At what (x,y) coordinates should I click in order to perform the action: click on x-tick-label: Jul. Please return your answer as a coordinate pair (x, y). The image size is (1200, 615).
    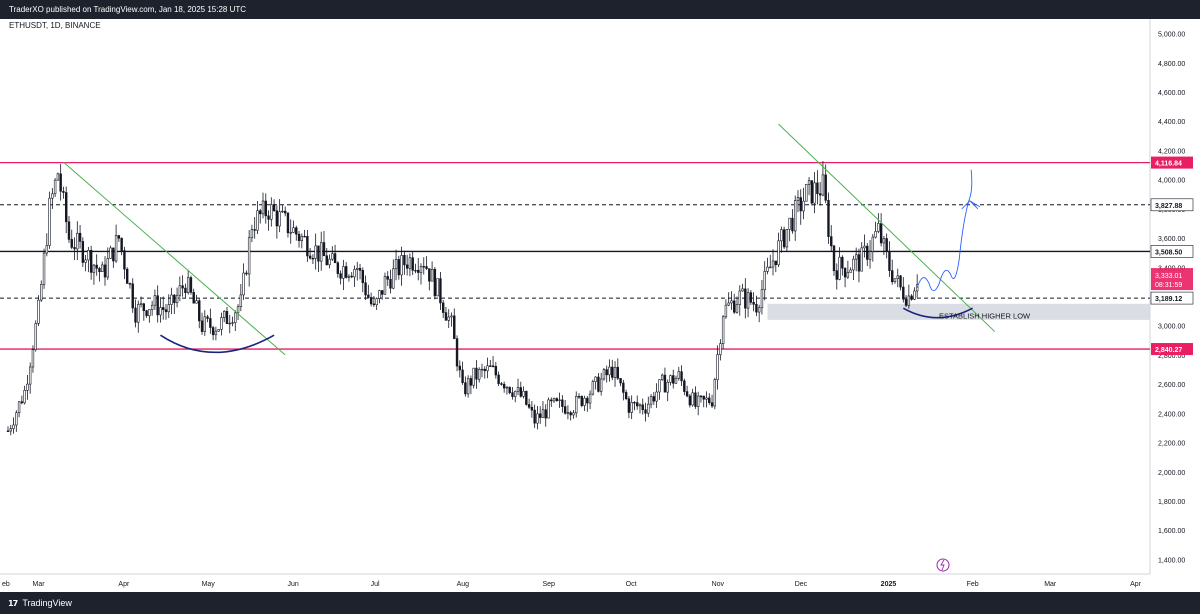
    Looking at the image, I should click on (375, 584).